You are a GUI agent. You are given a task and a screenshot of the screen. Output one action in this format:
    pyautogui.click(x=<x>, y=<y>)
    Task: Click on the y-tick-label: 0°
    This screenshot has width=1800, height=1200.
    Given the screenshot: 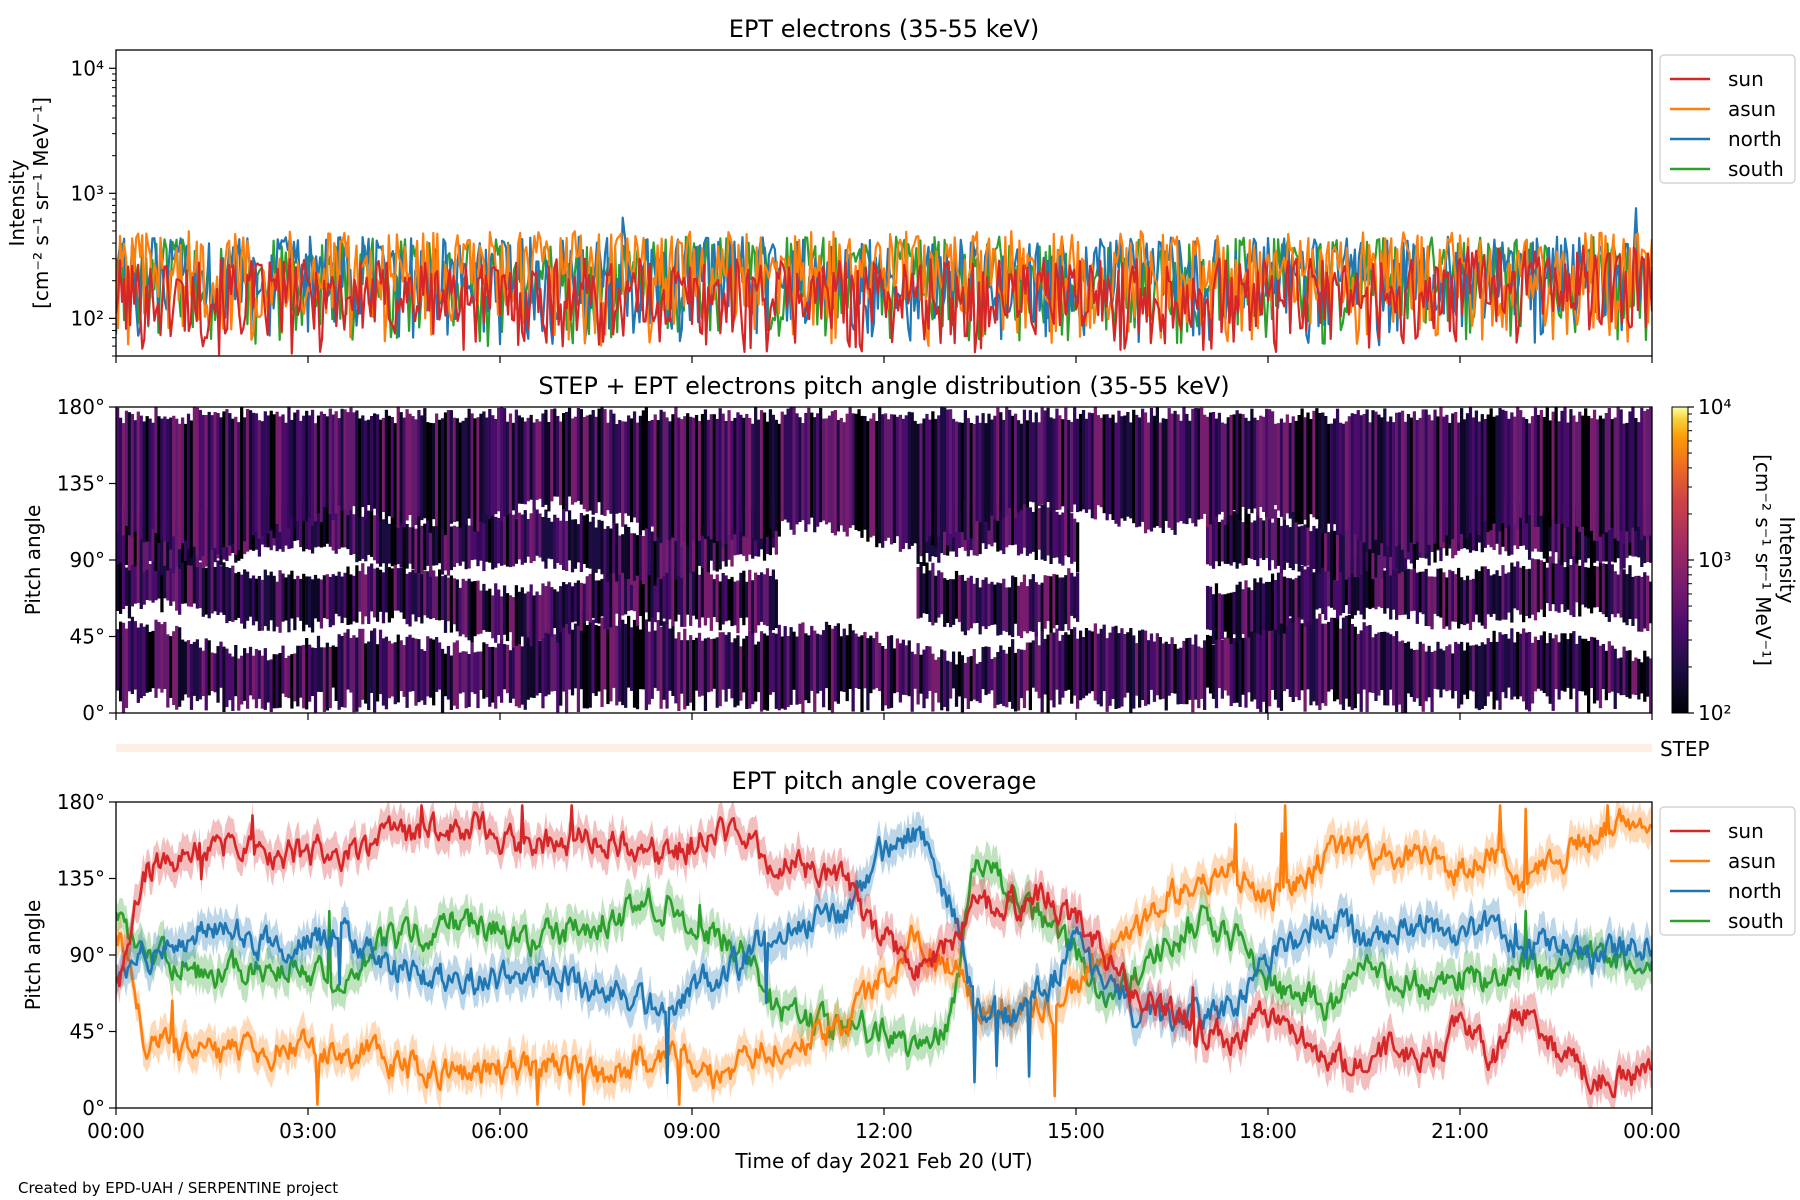 What is the action you would take?
    pyautogui.click(x=93, y=713)
    